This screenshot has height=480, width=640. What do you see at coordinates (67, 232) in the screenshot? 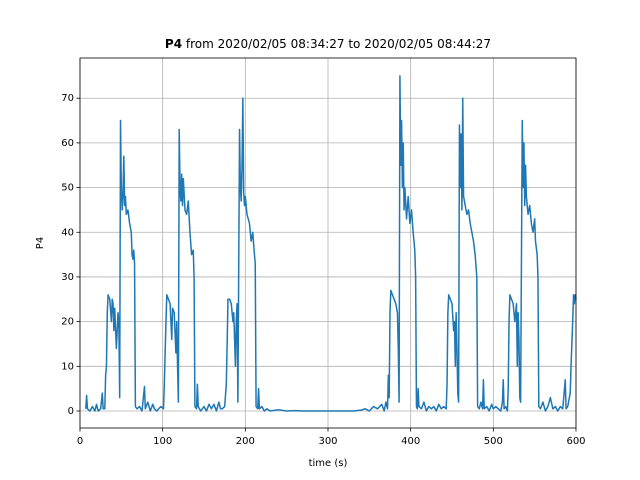
I see `y-tick-label: 40` at bounding box center [67, 232].